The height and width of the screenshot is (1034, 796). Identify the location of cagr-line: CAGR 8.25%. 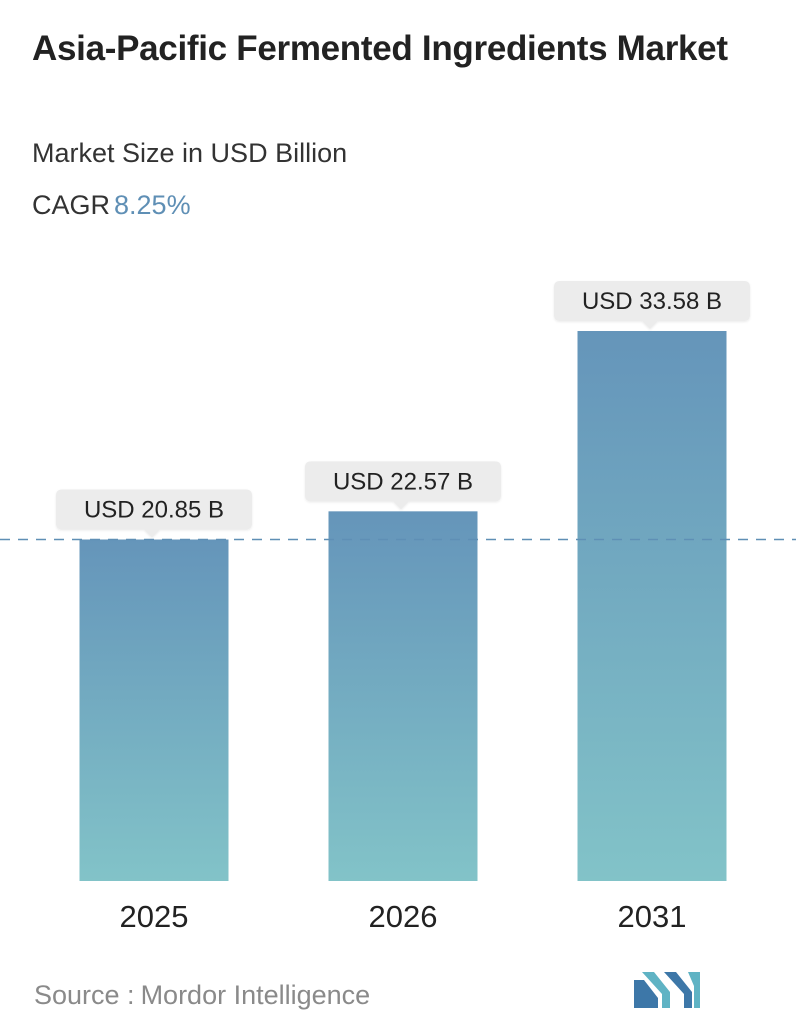
(111, 205).